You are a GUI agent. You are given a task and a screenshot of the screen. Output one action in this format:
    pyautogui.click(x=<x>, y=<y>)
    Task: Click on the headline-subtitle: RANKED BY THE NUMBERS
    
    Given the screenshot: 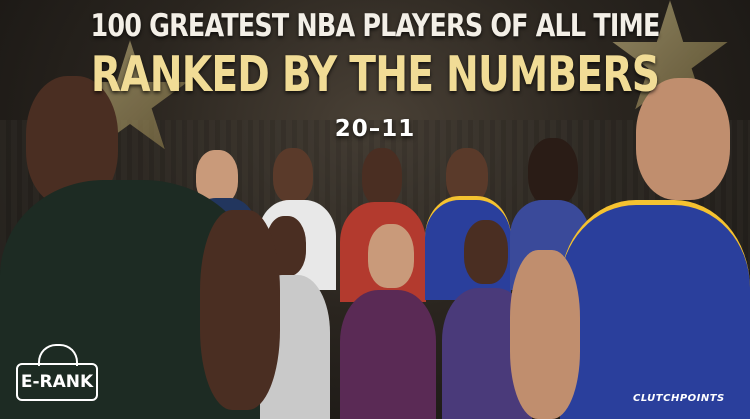 What is the action you would take?
    pyautogui.click(x=375, y=74)
    